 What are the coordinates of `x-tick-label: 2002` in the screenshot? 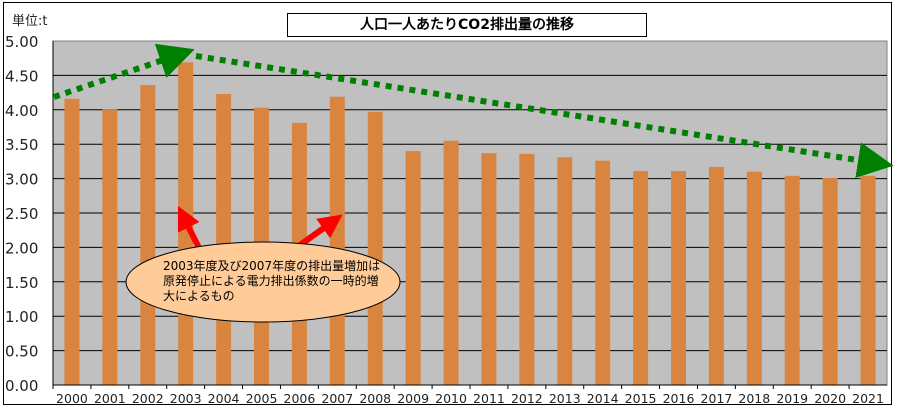 It's located at (148, 398).